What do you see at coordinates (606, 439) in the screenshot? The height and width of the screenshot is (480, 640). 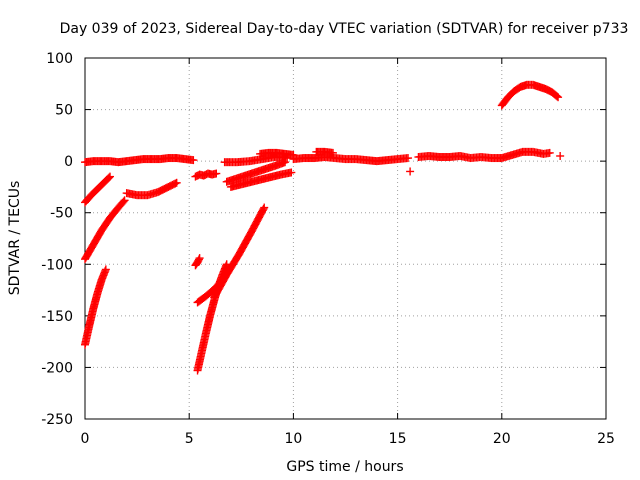 I see `x-tick-label: 25` at bounding box center [606, 439].